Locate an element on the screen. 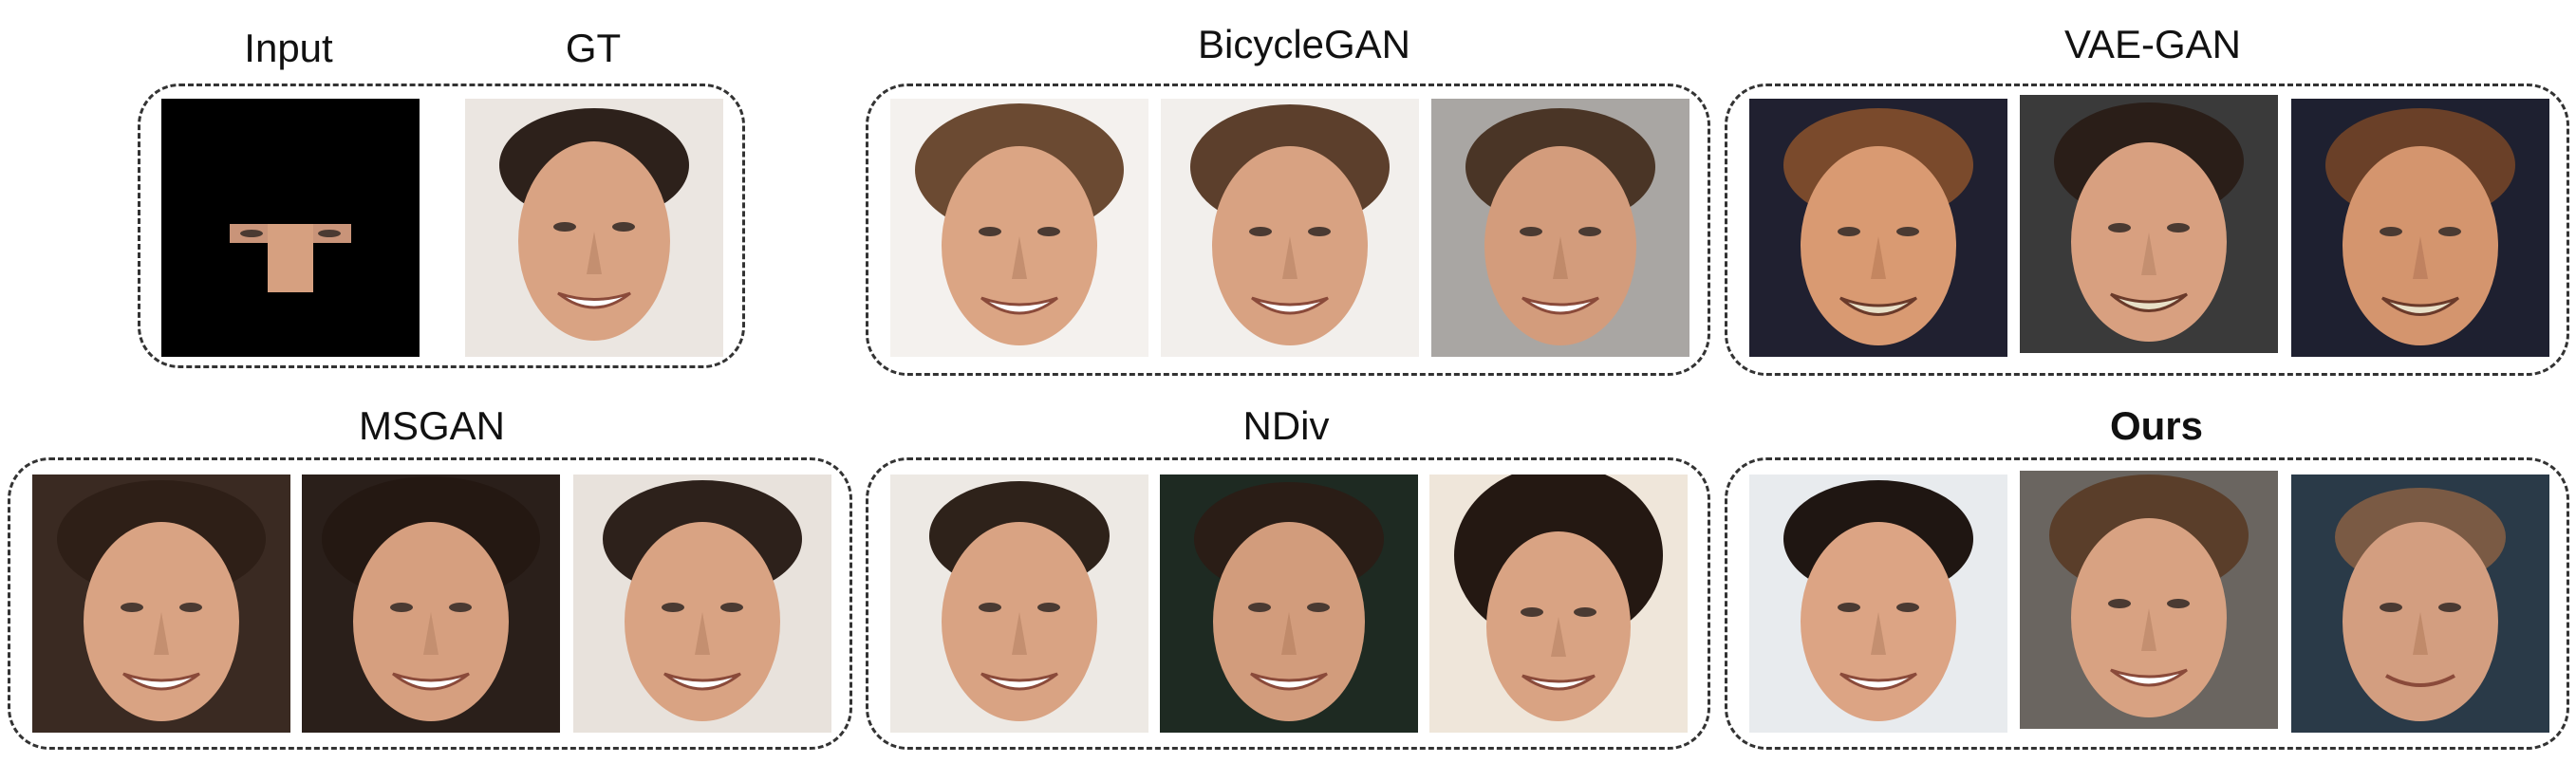  label-input: Input is located at coordinates (289, 48).